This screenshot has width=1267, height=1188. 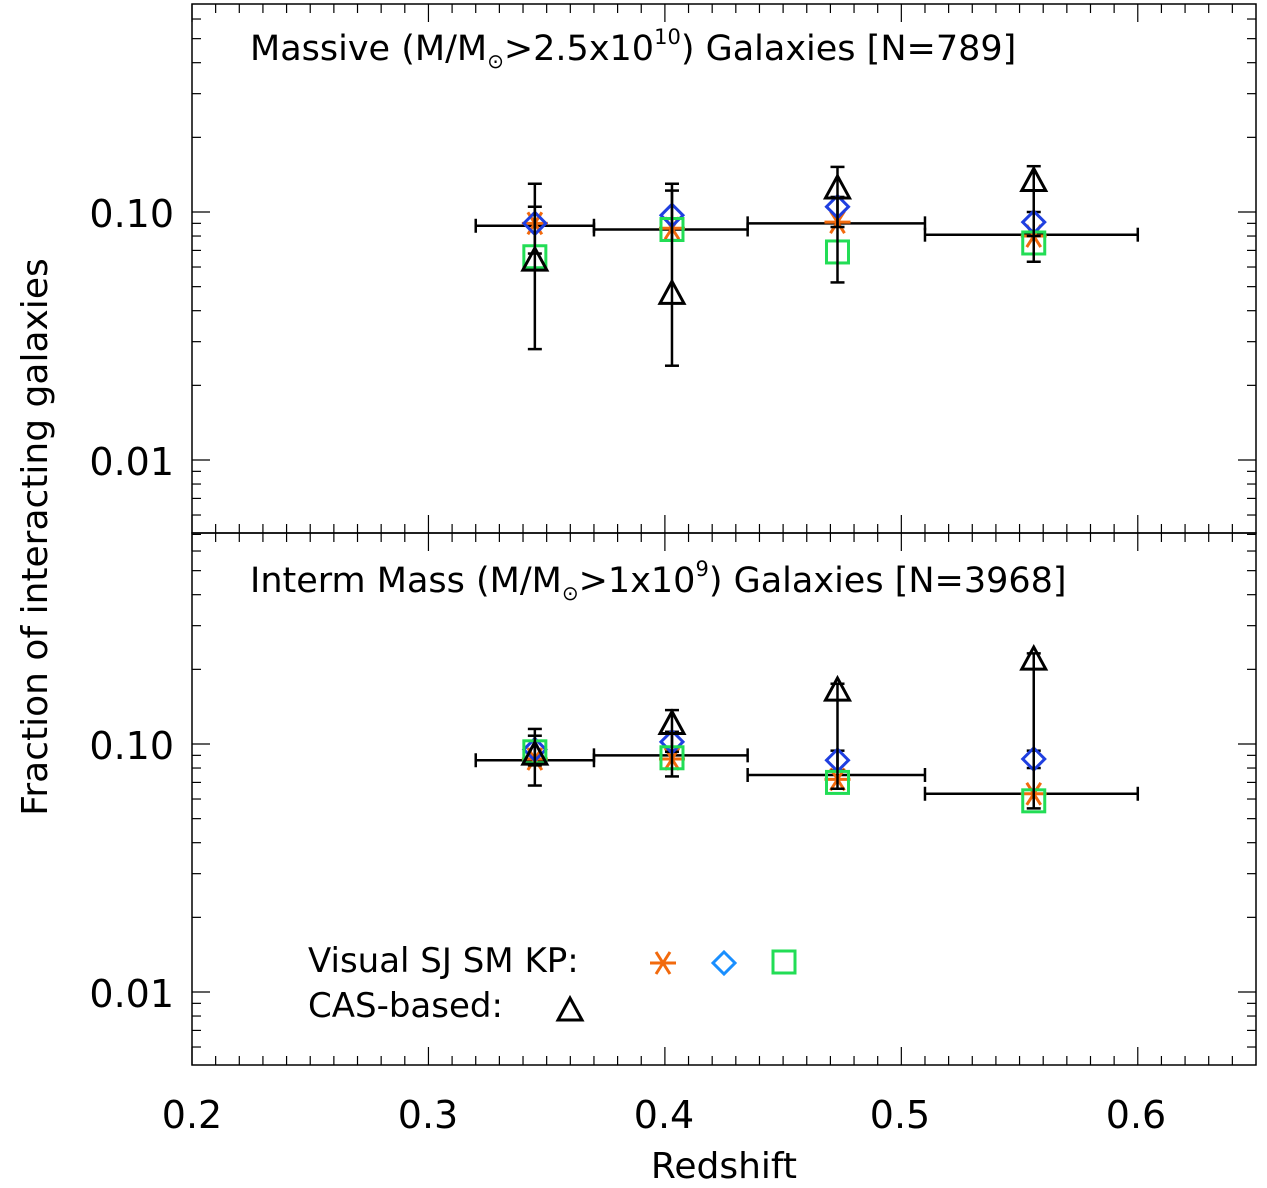 I want to click on top-series-triangle, so click(x=784, y=265).